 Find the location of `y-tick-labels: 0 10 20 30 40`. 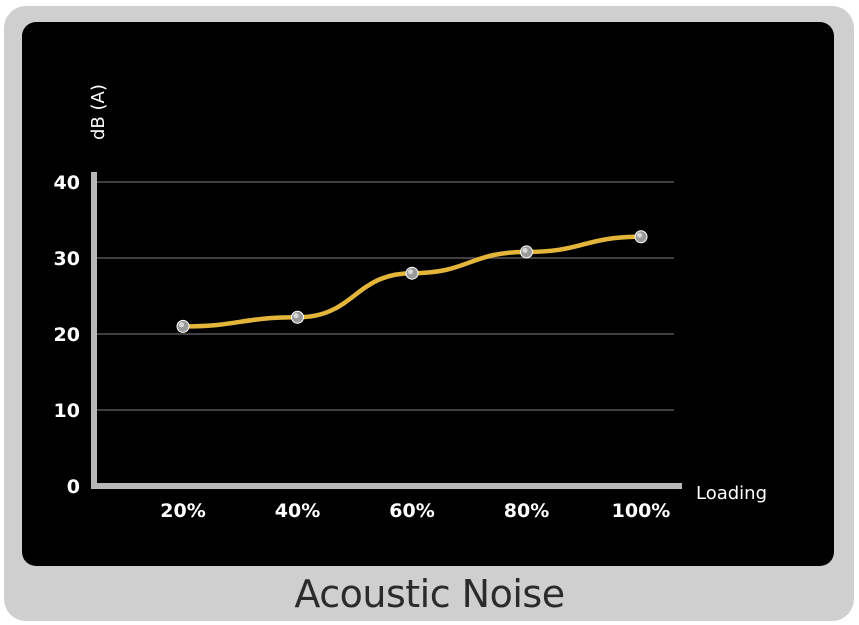

y-tick-labels: 0 10 20 30 40 is located at coordinates (67, 335).